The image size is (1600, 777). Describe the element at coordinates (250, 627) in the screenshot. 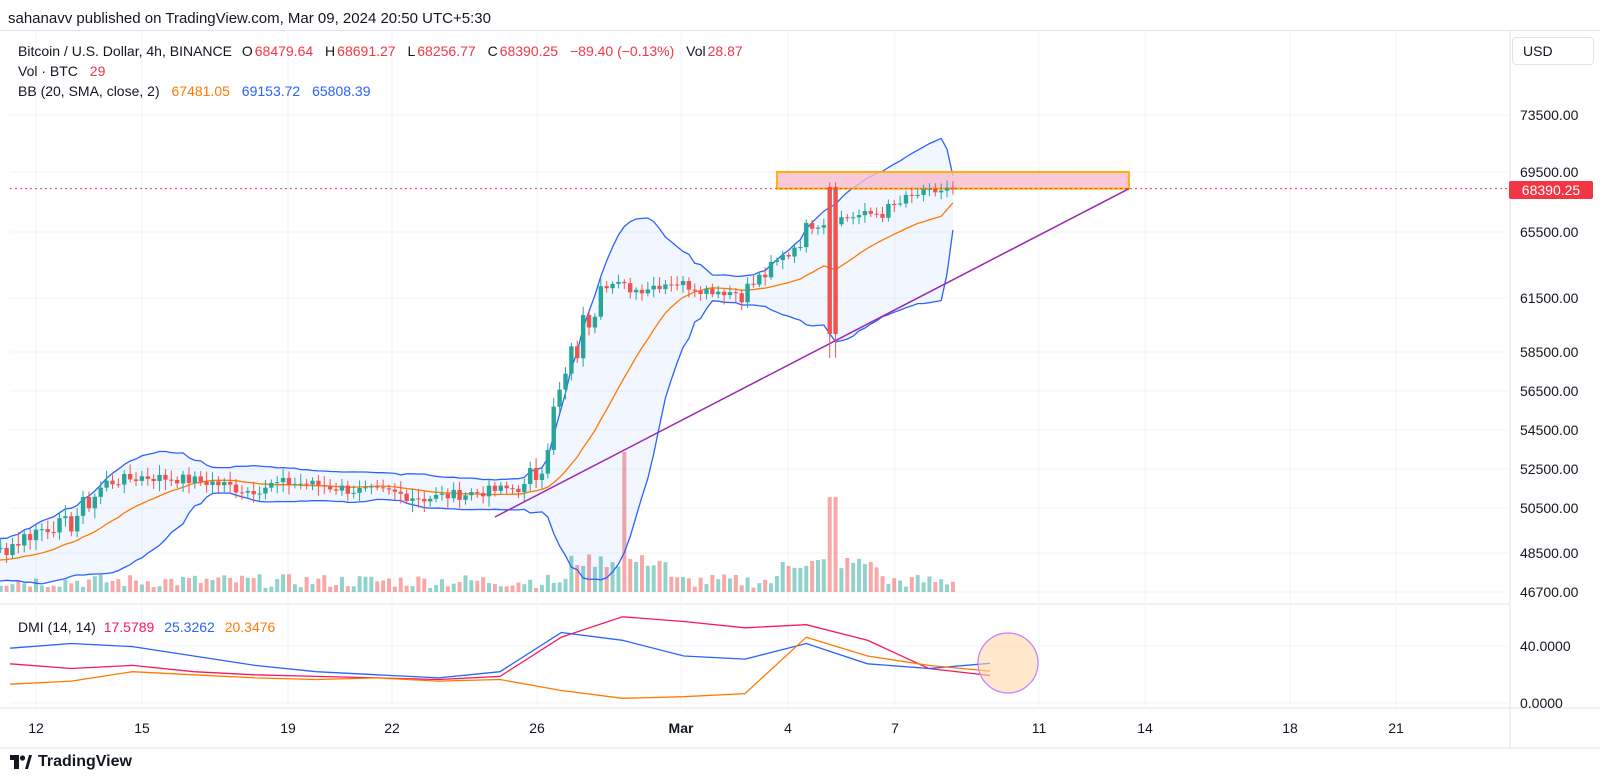

I see `dmi-adx-value: 20.3476` at that location.